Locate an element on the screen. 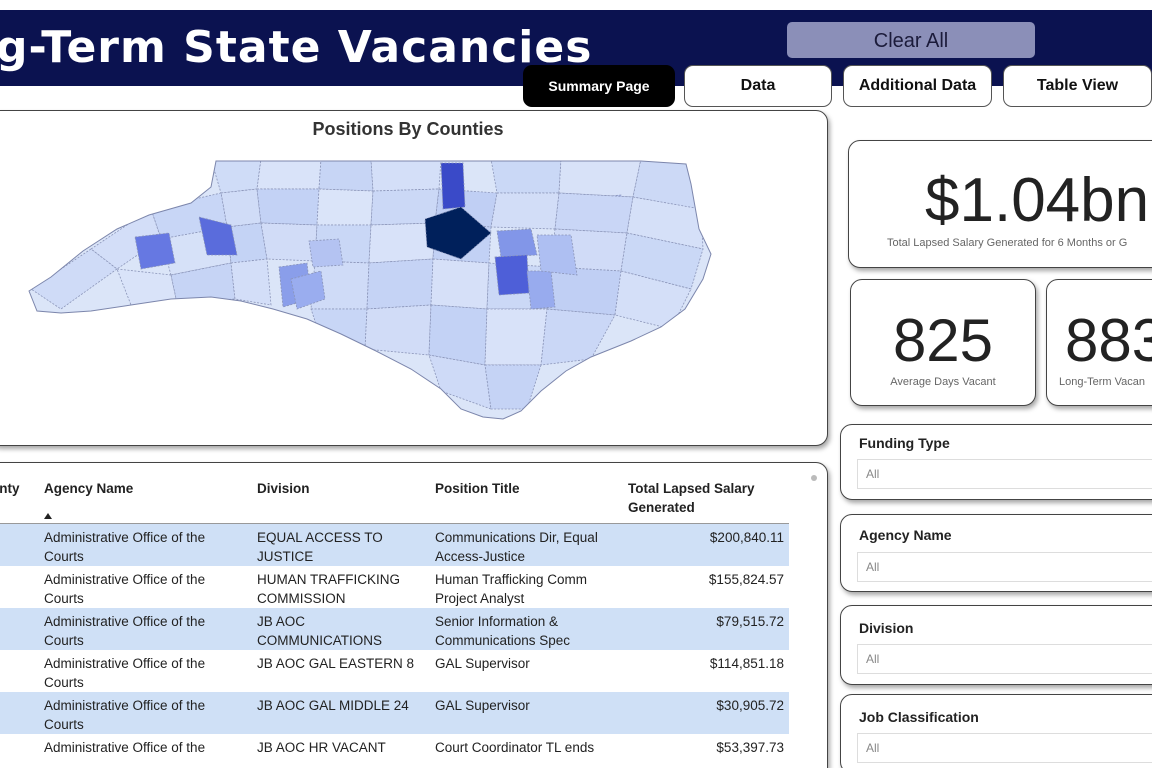 The width and height of the screenshot is (1152, 768). salary-cell: $114,851.18 is located at coordinates (746, 663).